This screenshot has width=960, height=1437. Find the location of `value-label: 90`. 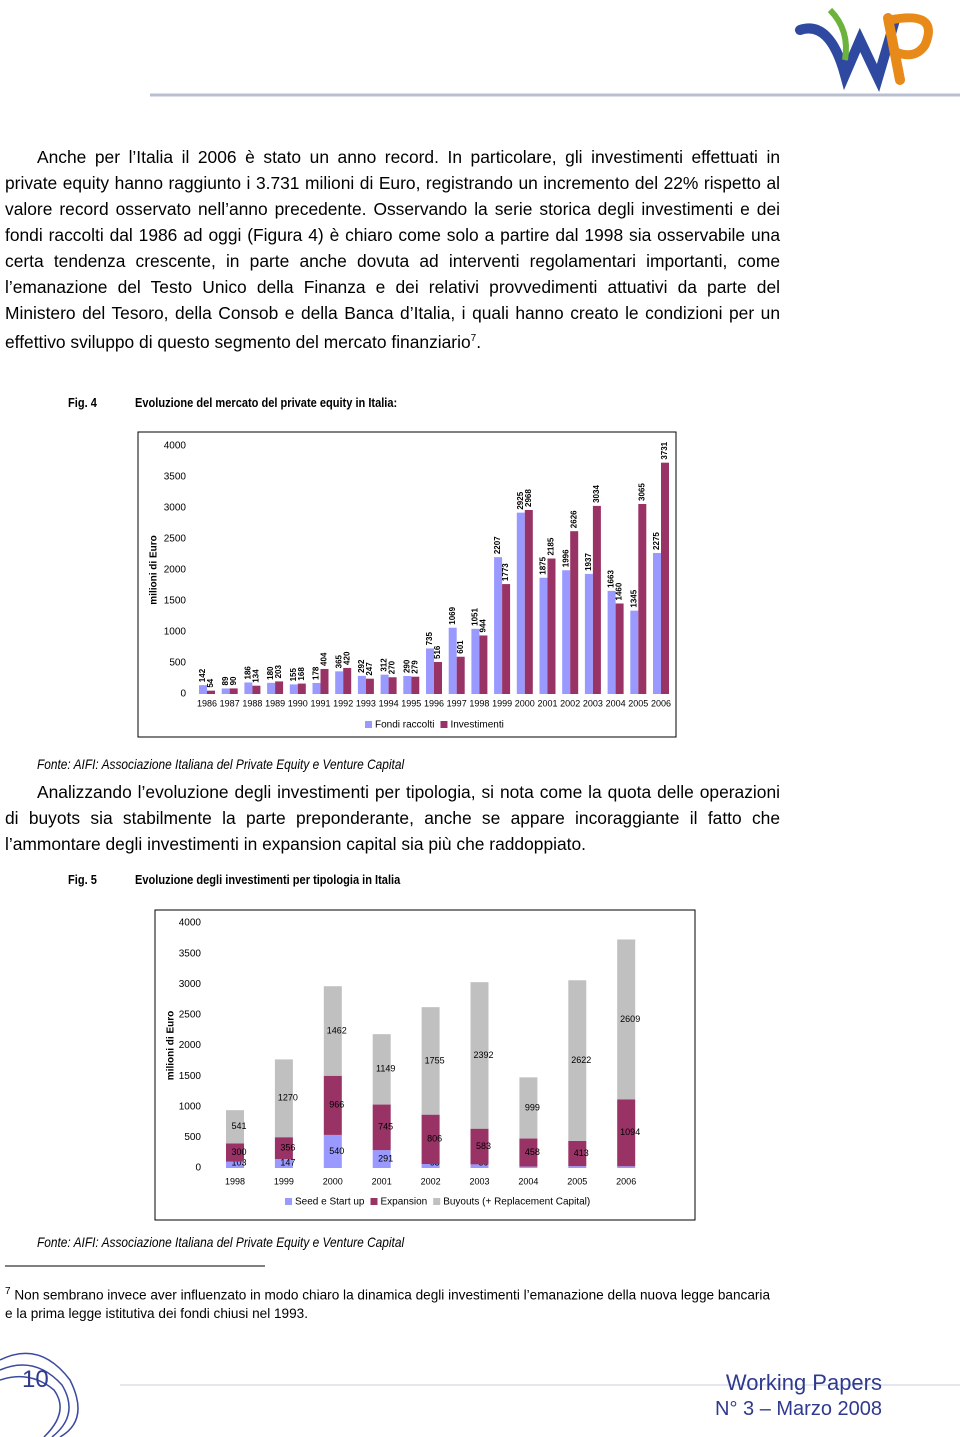

value-label: 90 is located at coordinates (233, 680).